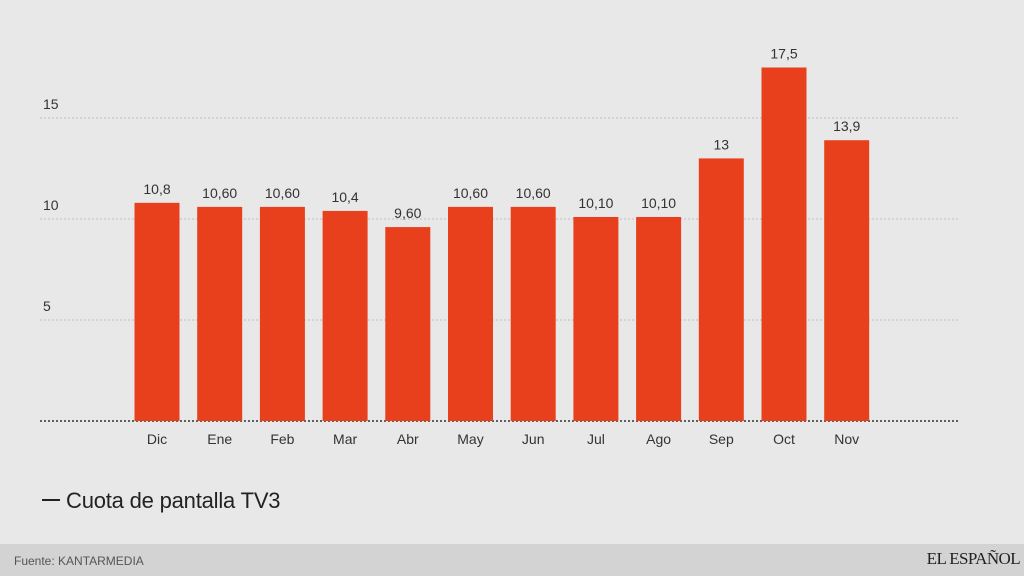 This screenshot has width=1024, height=576. What do you see at coordinates (157, 439) in the screenshot?
I see `x-tick-label: Dic` at bounding box center [157, 439].